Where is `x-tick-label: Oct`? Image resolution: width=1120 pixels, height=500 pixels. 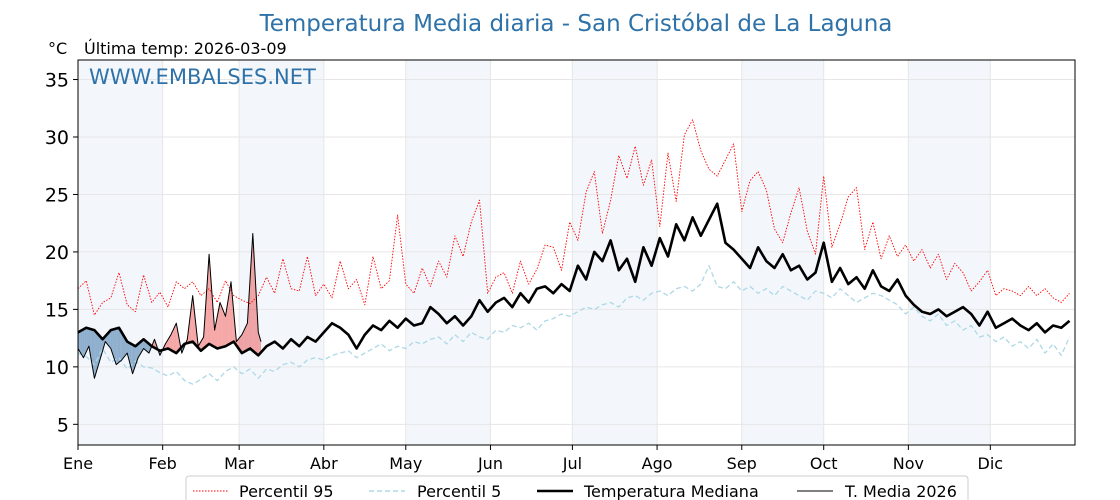 x-tick-label: Oct is located at coordinates (824, 463).